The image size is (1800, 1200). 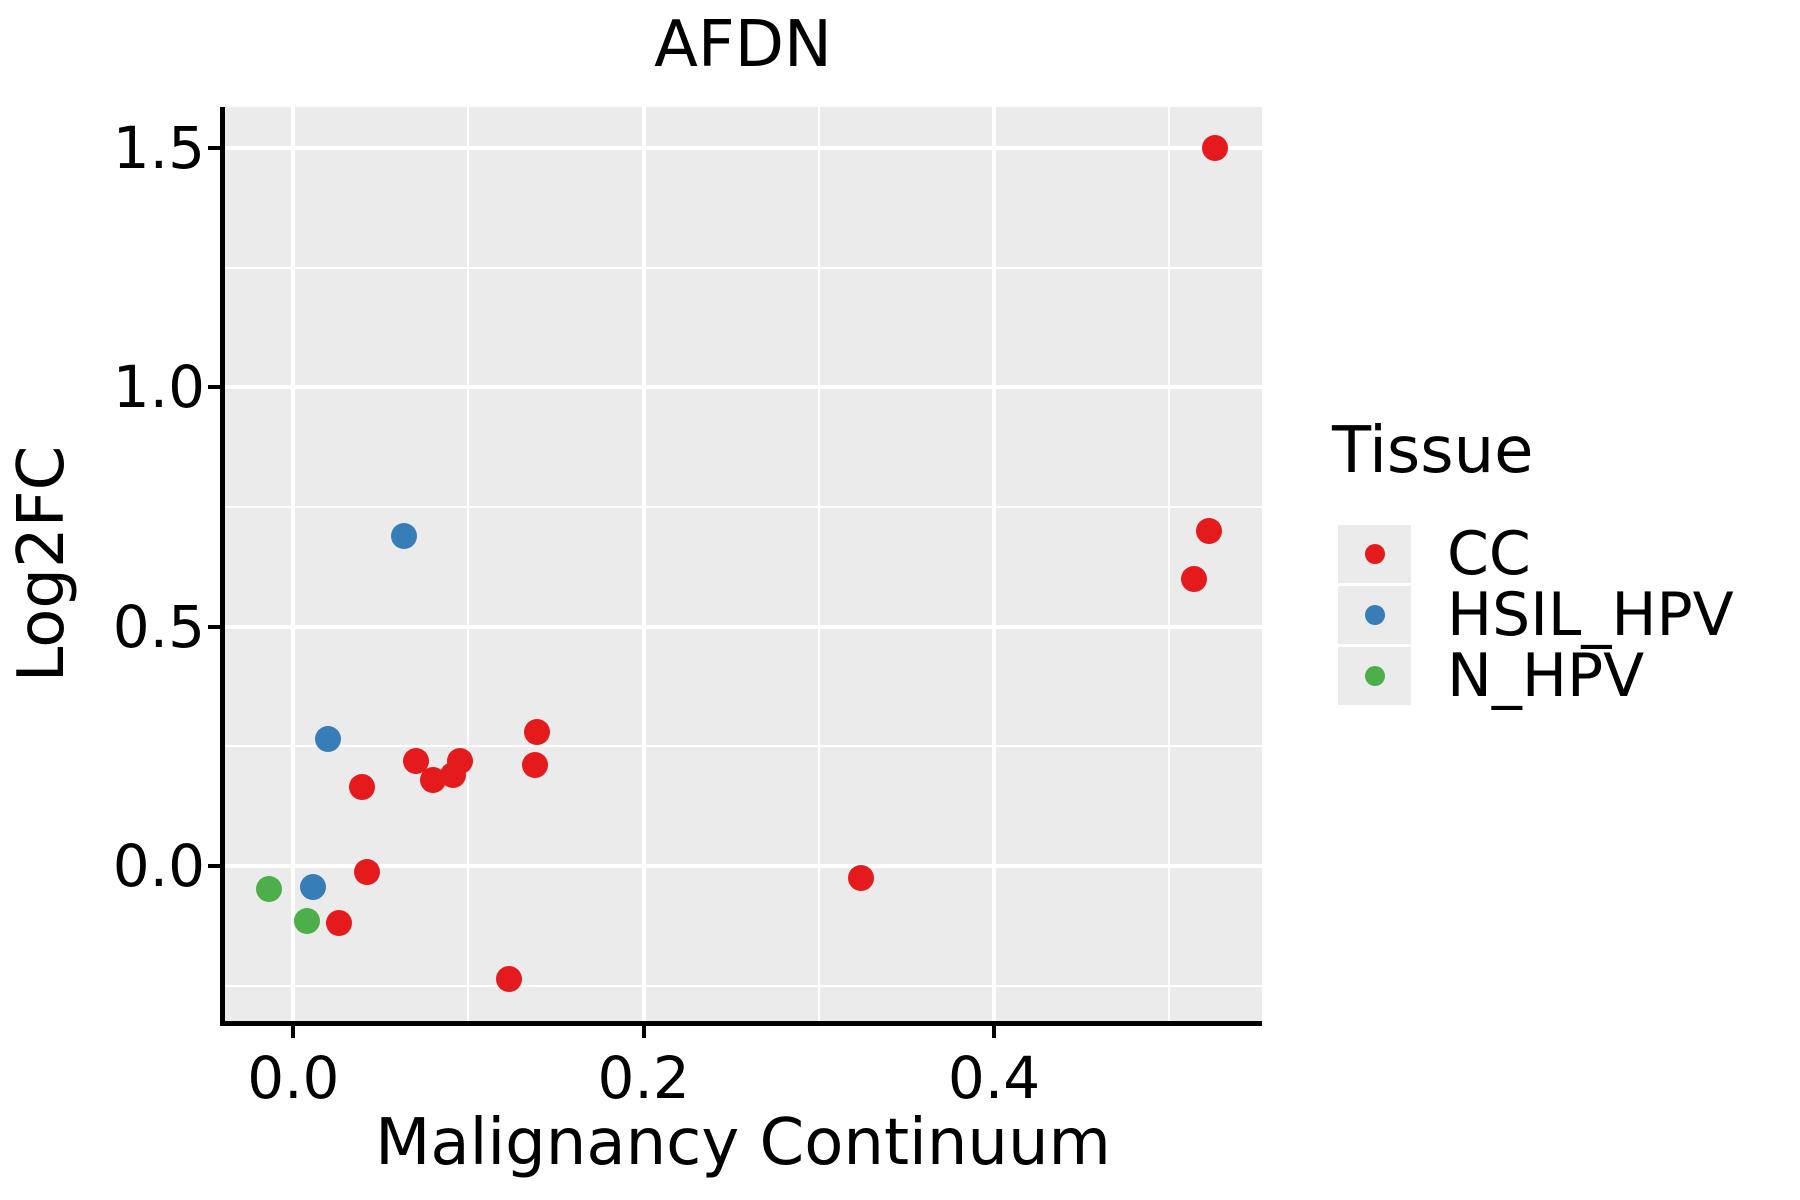 I want to click on y-tick-label: 0.5, so click(x=158, y=626).